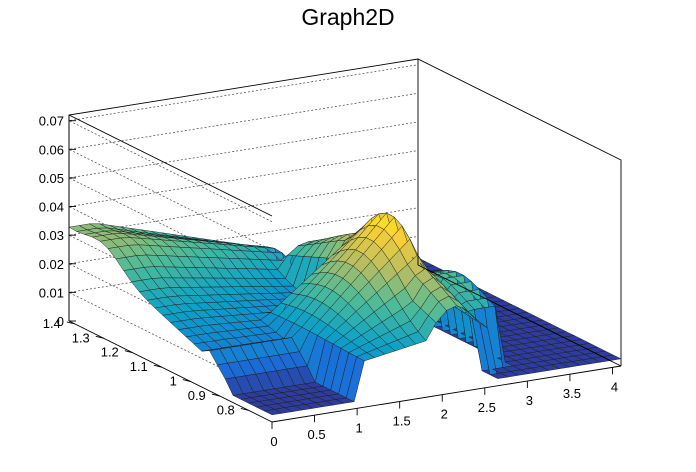 Image resolution: width=696 pixels, height=472 pixels. Describe the element at coordinates (110, 352) in the screenshot. I see `y-tick-label: 1.2` at that location.